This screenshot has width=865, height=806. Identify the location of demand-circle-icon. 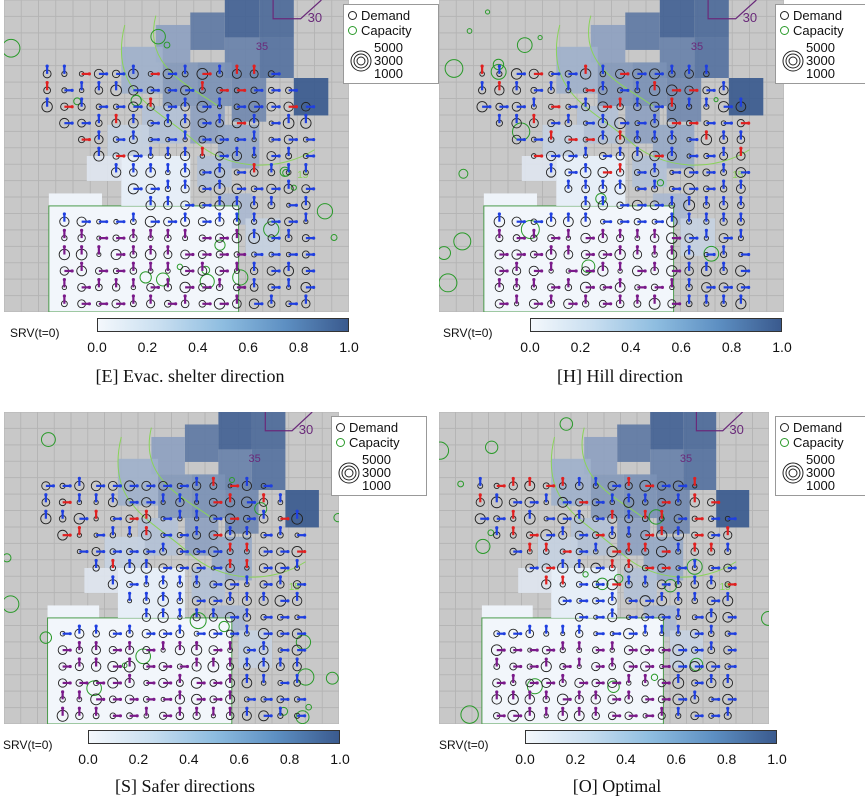
(352, 15).